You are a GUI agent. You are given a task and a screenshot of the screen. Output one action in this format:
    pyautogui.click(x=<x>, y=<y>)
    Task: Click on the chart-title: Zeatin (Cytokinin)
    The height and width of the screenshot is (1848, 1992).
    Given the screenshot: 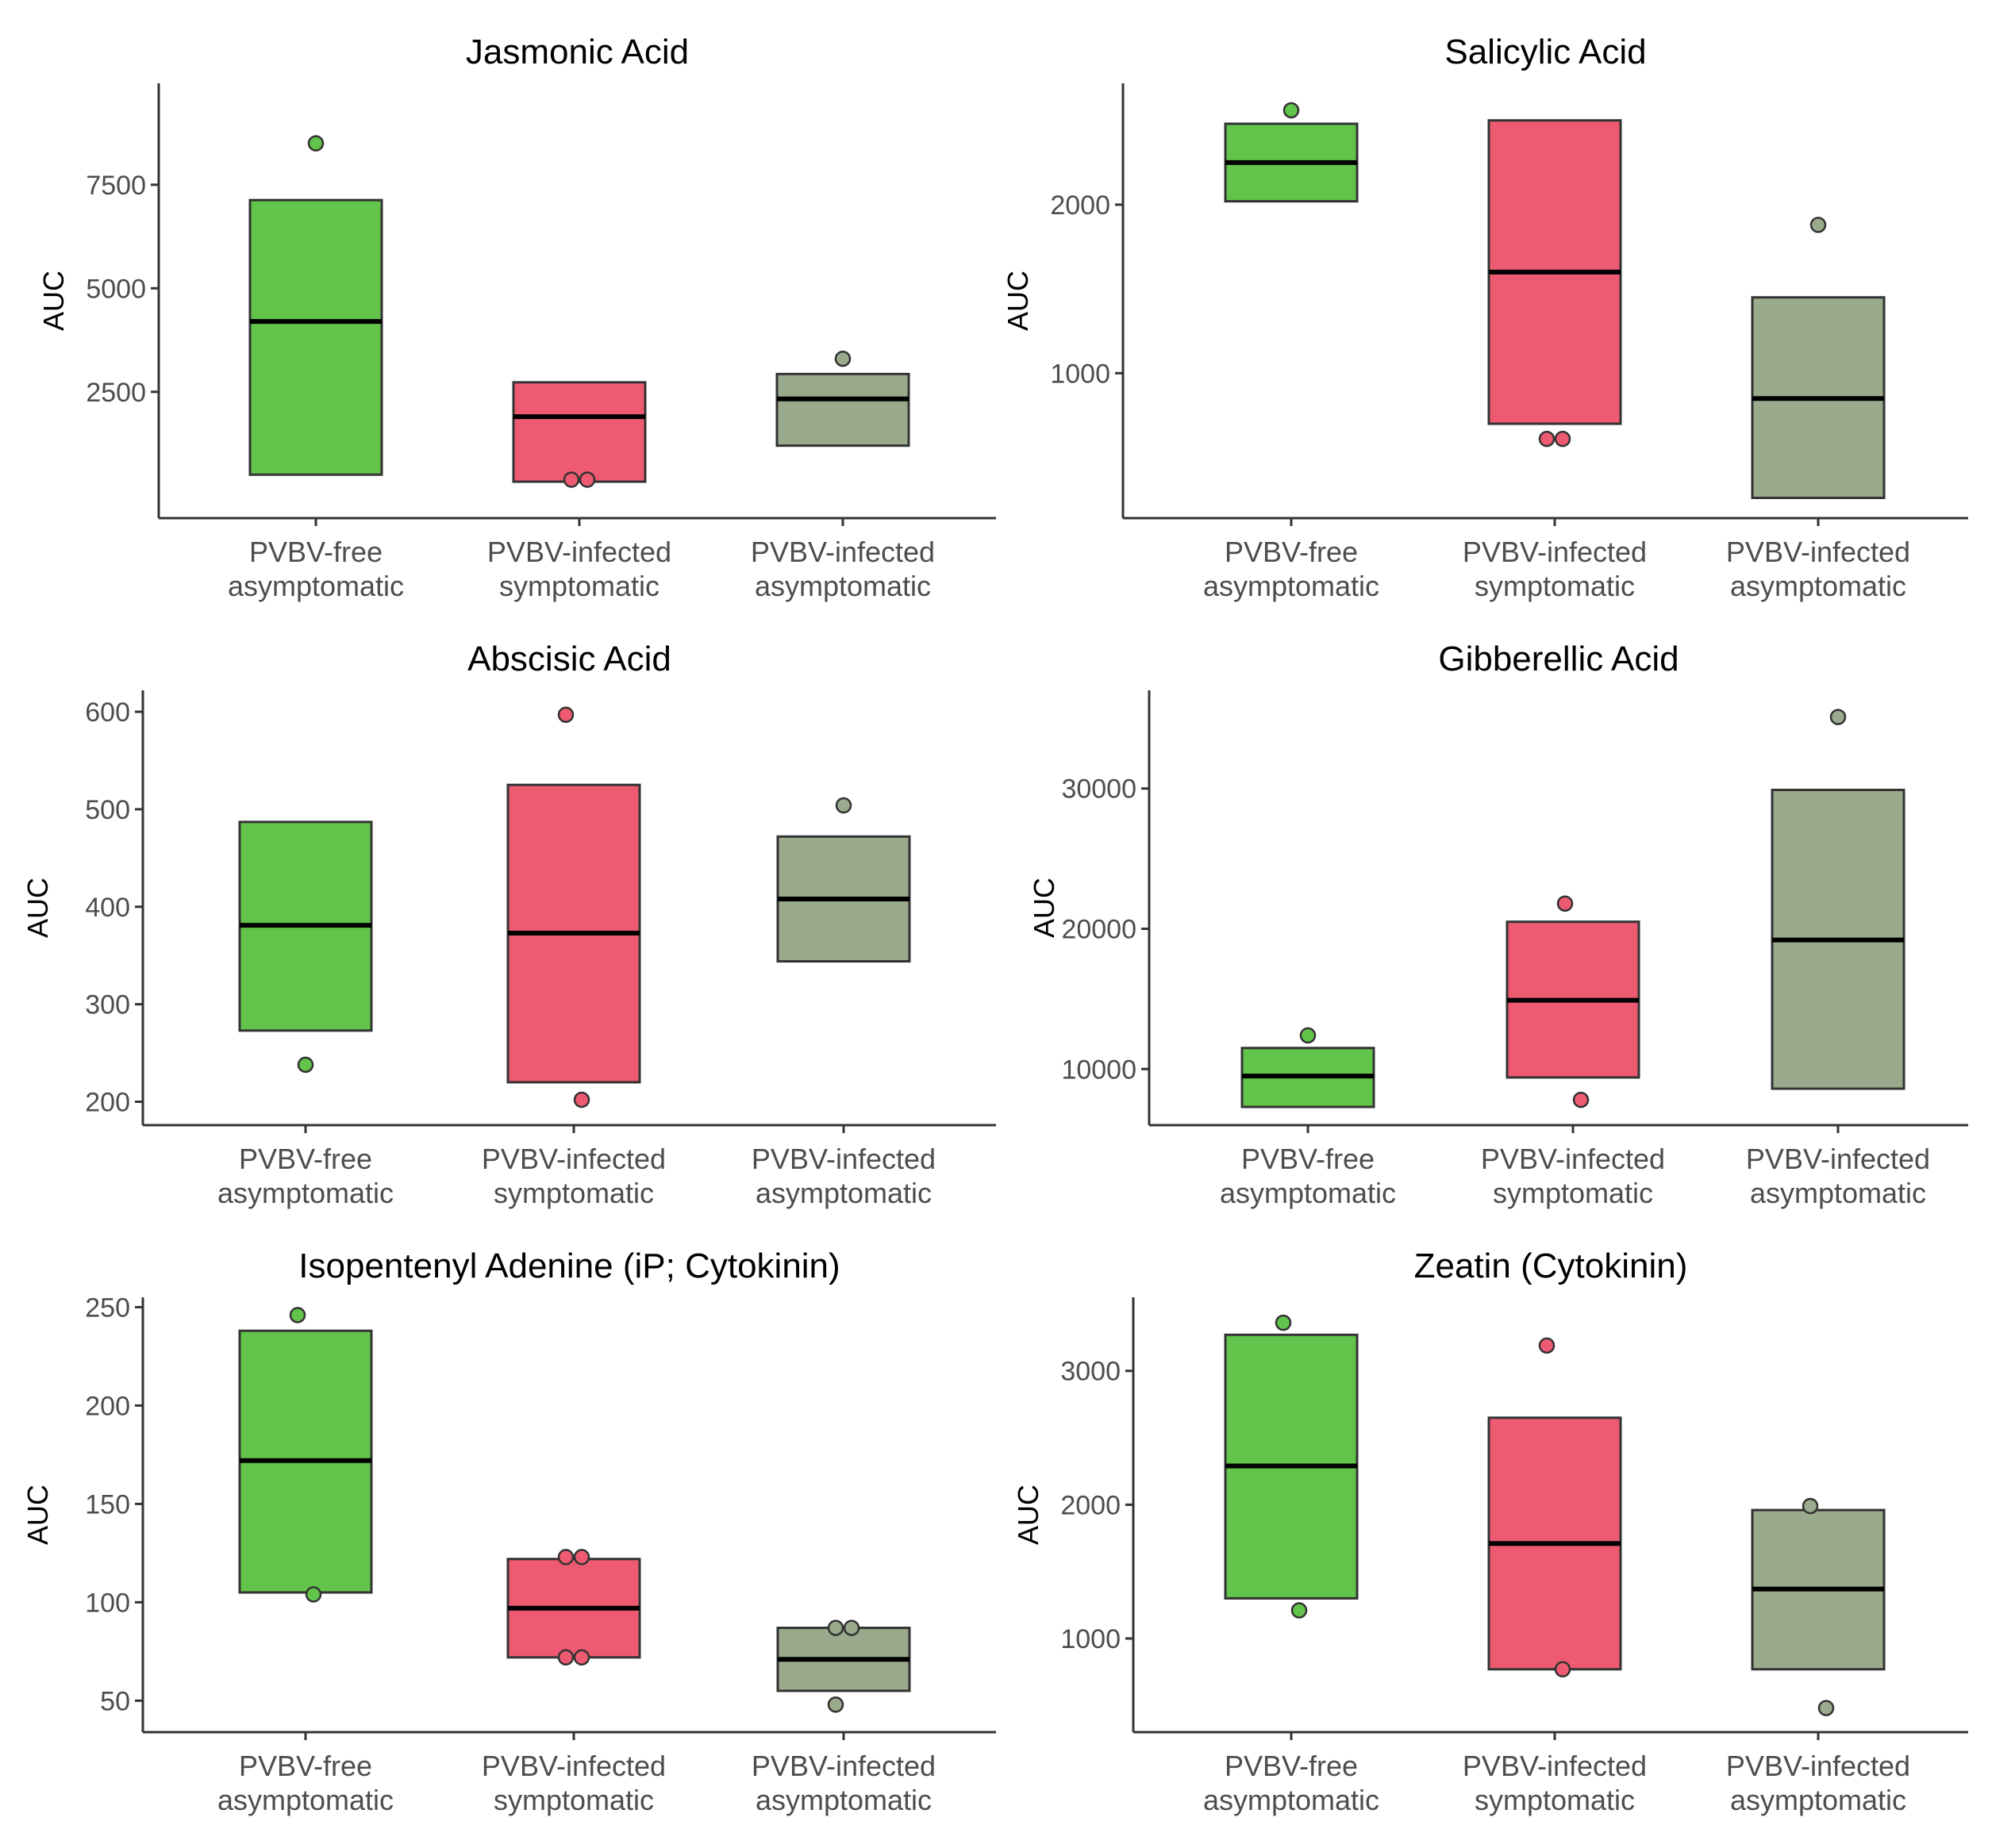 What is the action you would take?
    pyautogui.click(x=1551, y=1266)
    